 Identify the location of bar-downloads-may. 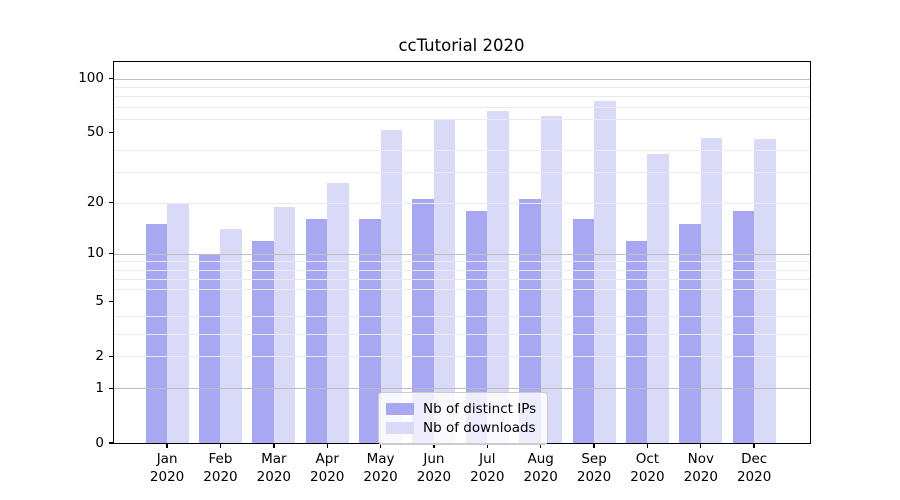
(391, 286).